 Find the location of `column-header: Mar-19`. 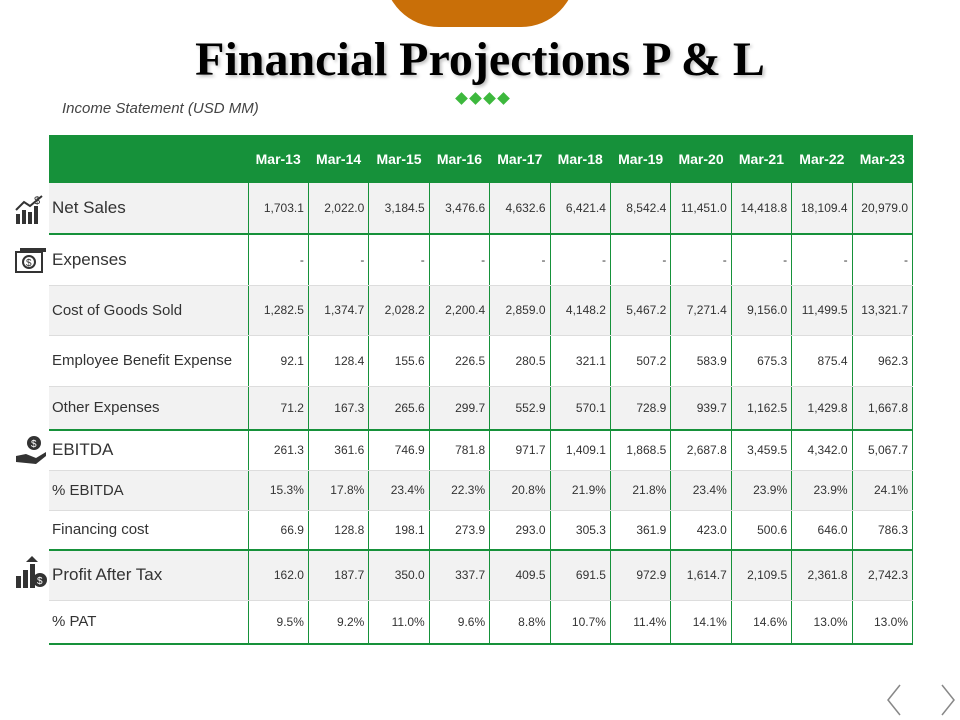

column-header: Mar-19 is located at coordinates (640, 159).